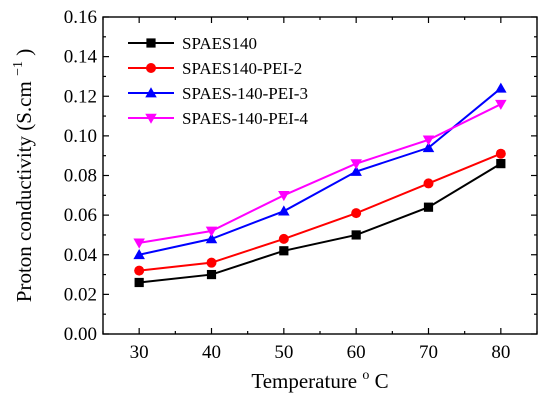  What do you see at coordinates (382, 381) in the screenshot?
I see `x-axis-unit: C` at bounding box center [382, 381].